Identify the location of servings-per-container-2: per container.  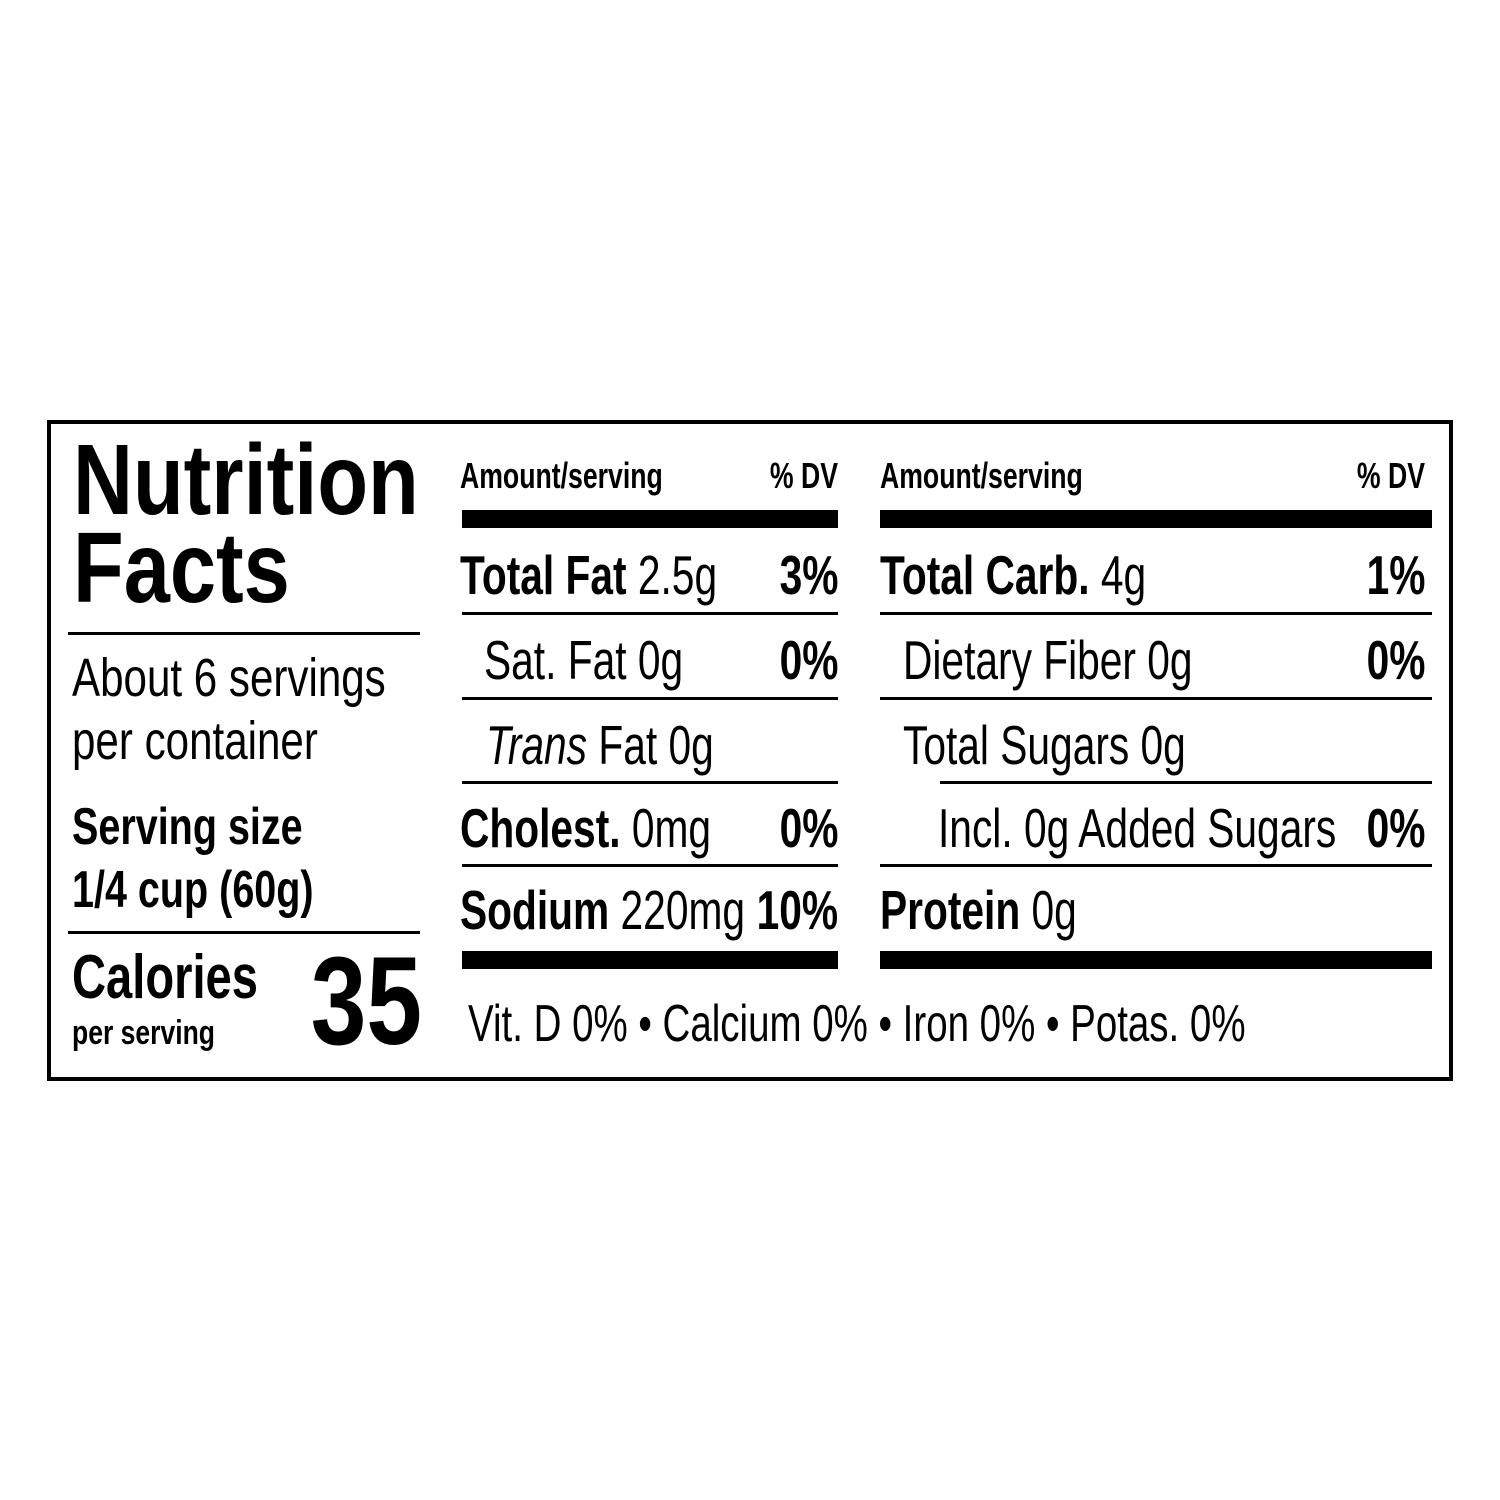
(195, 741).